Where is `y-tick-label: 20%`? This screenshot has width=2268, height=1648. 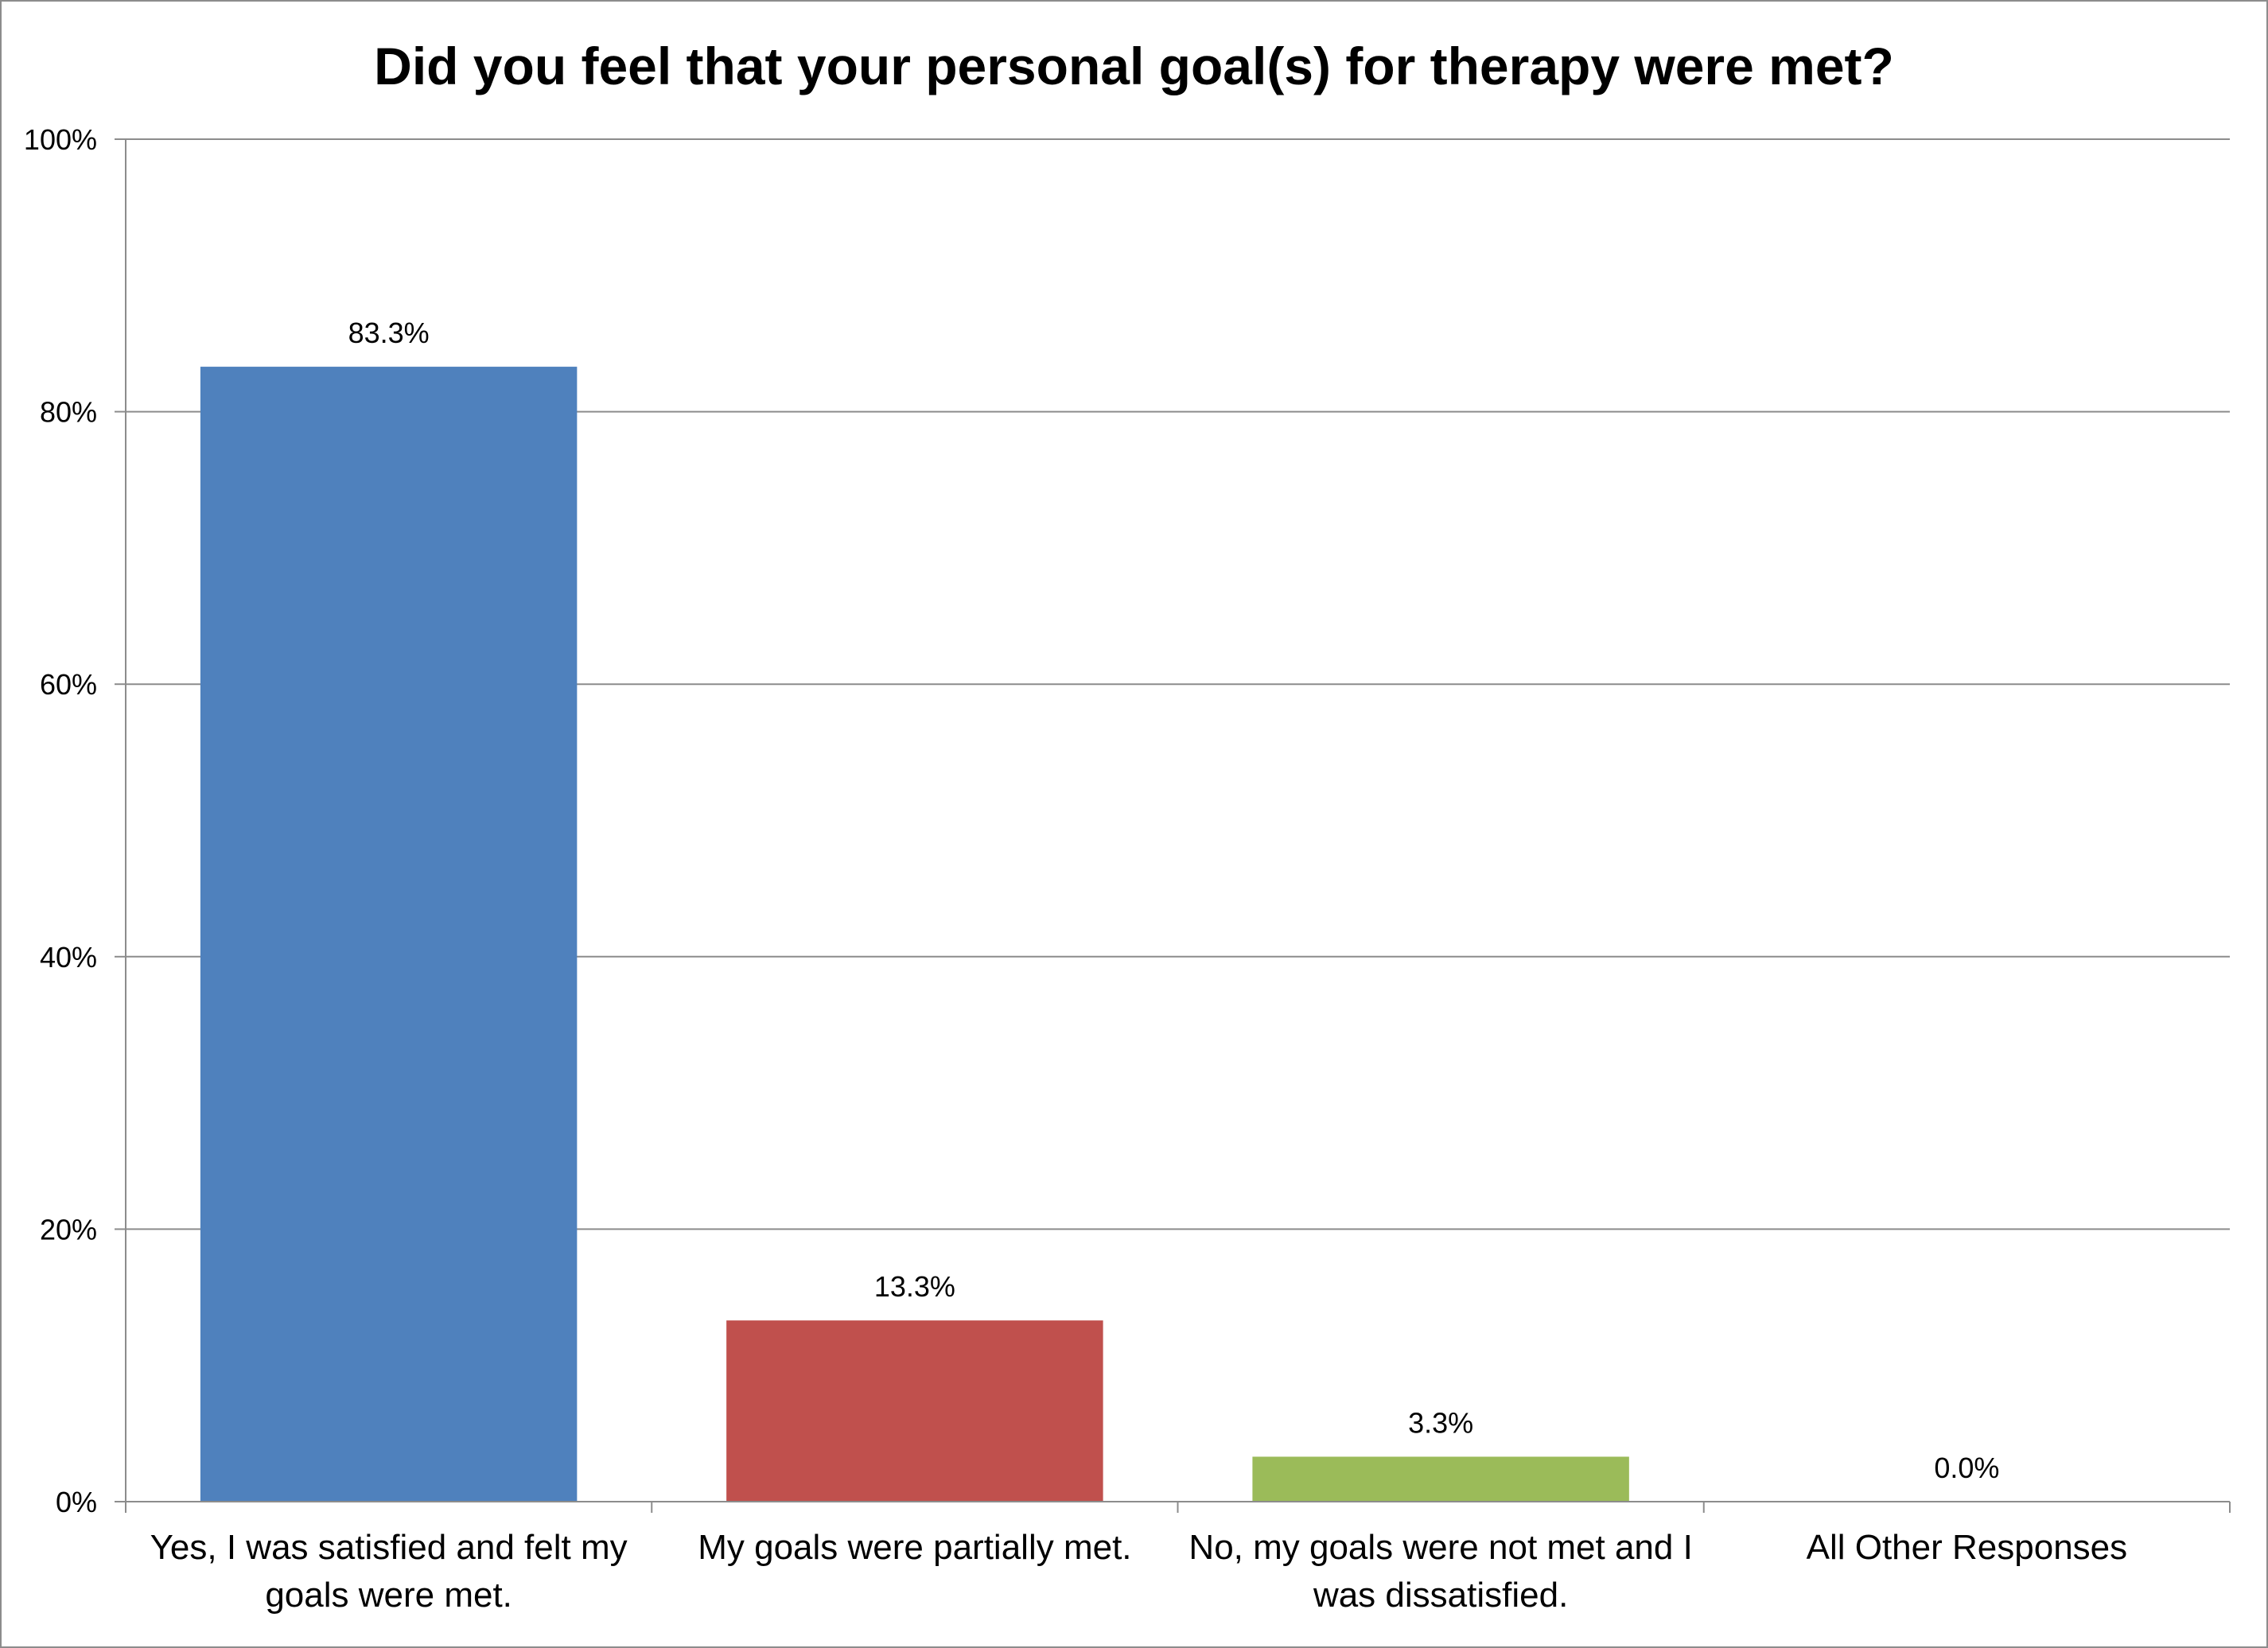
y-tick-label: 20% is located at coordinates (68, 1229).